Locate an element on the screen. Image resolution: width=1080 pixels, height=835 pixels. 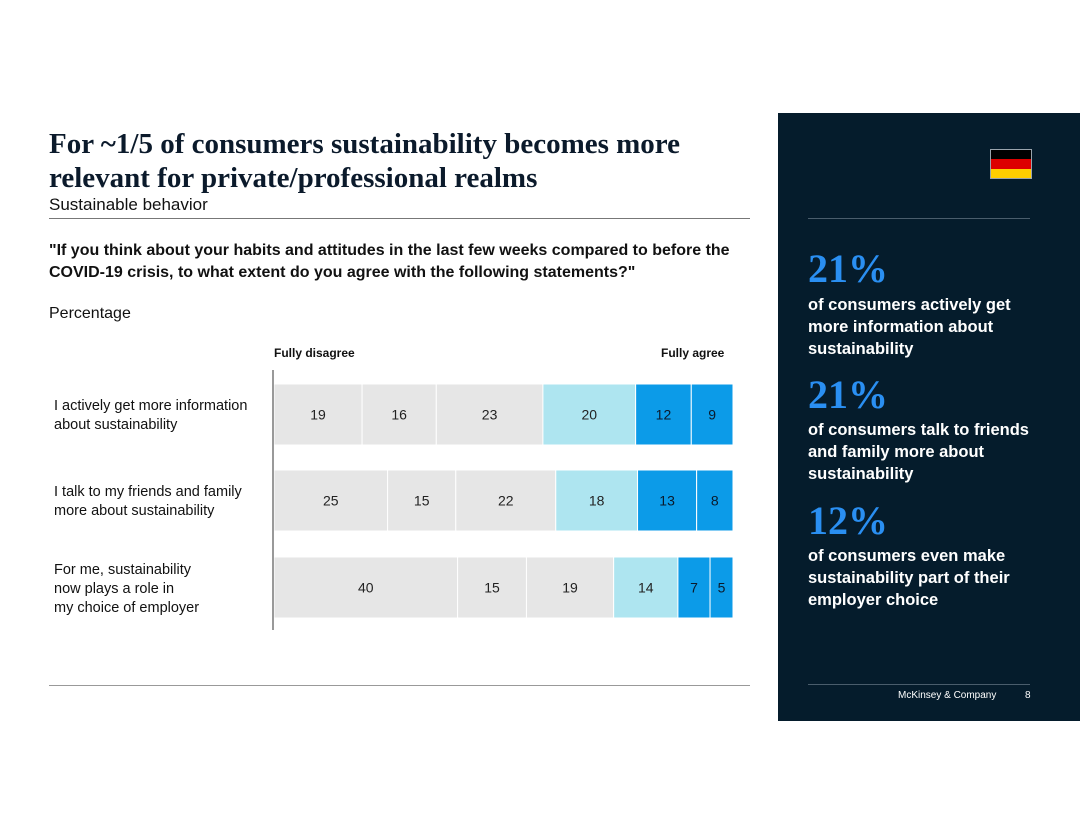
stat-3-value: 12% is located at coordinates (848, 520).